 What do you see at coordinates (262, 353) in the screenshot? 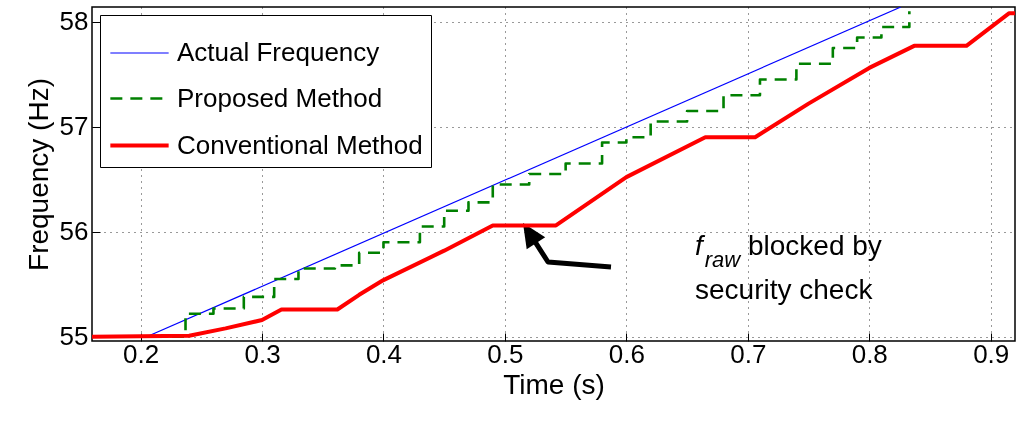
I see `x-tick-label: 0.3` at bounding box center [262, 353].